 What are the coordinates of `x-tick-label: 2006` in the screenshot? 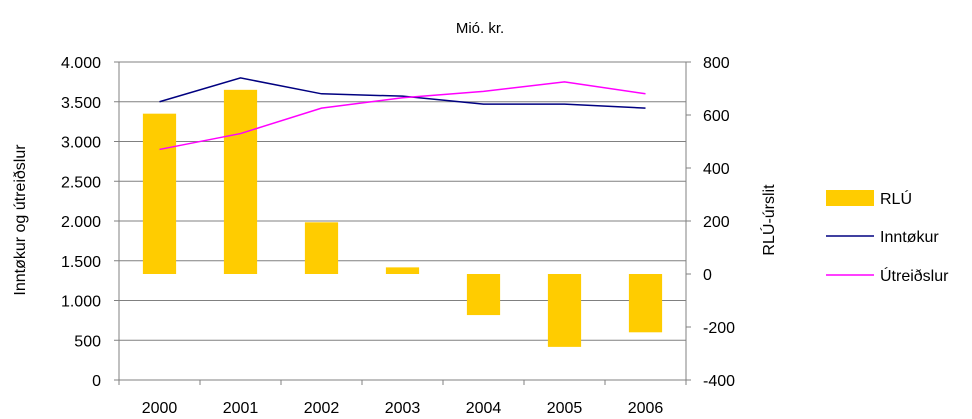 It's located at (646, 408).